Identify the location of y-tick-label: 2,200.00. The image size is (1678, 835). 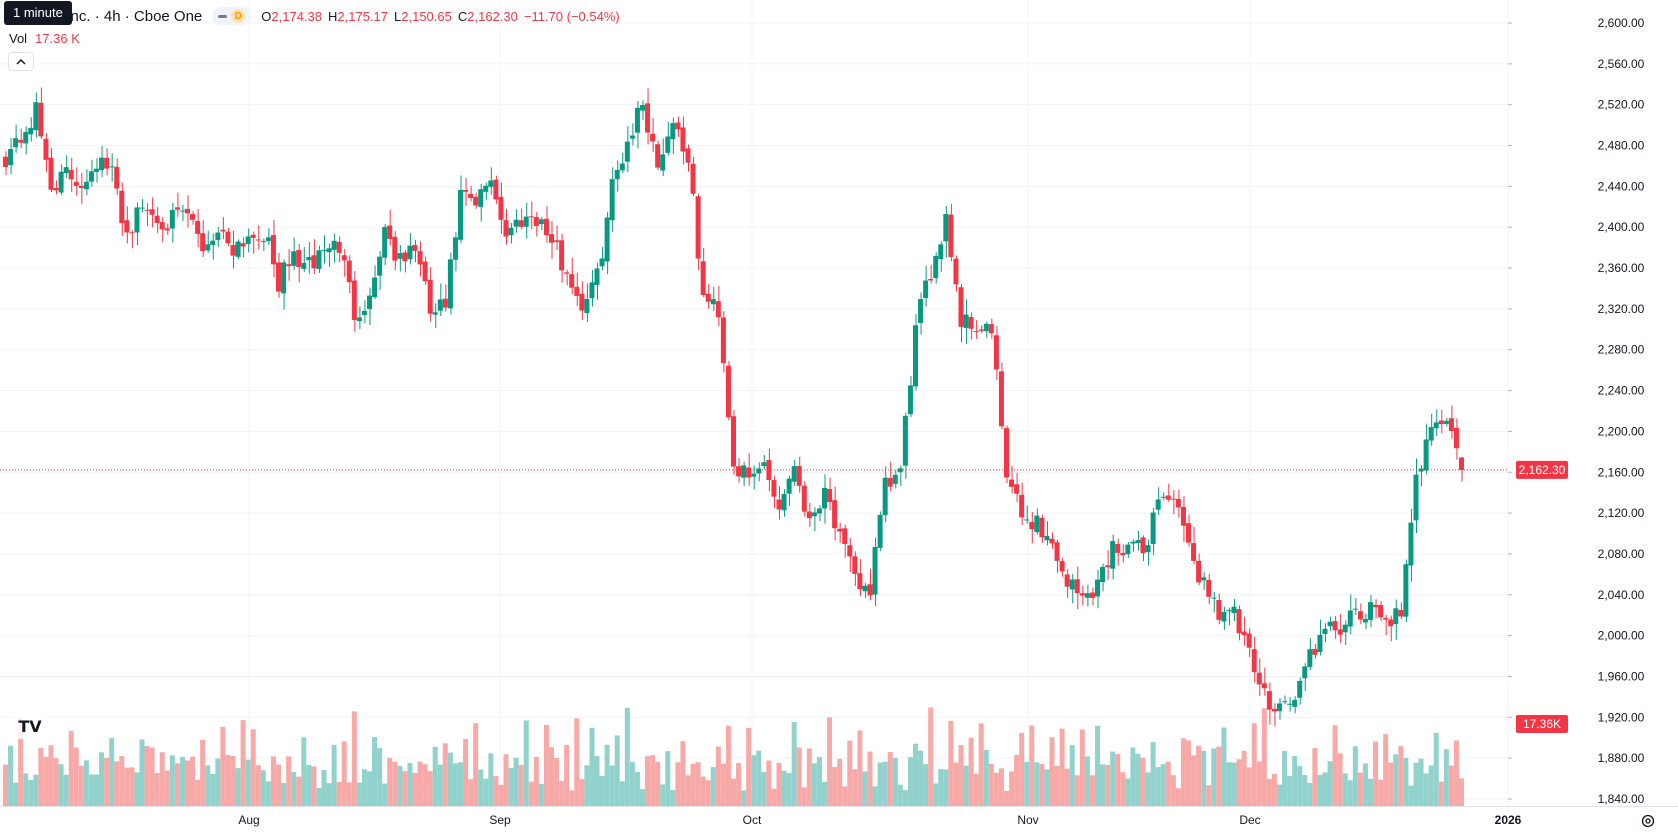
(1621, 431).